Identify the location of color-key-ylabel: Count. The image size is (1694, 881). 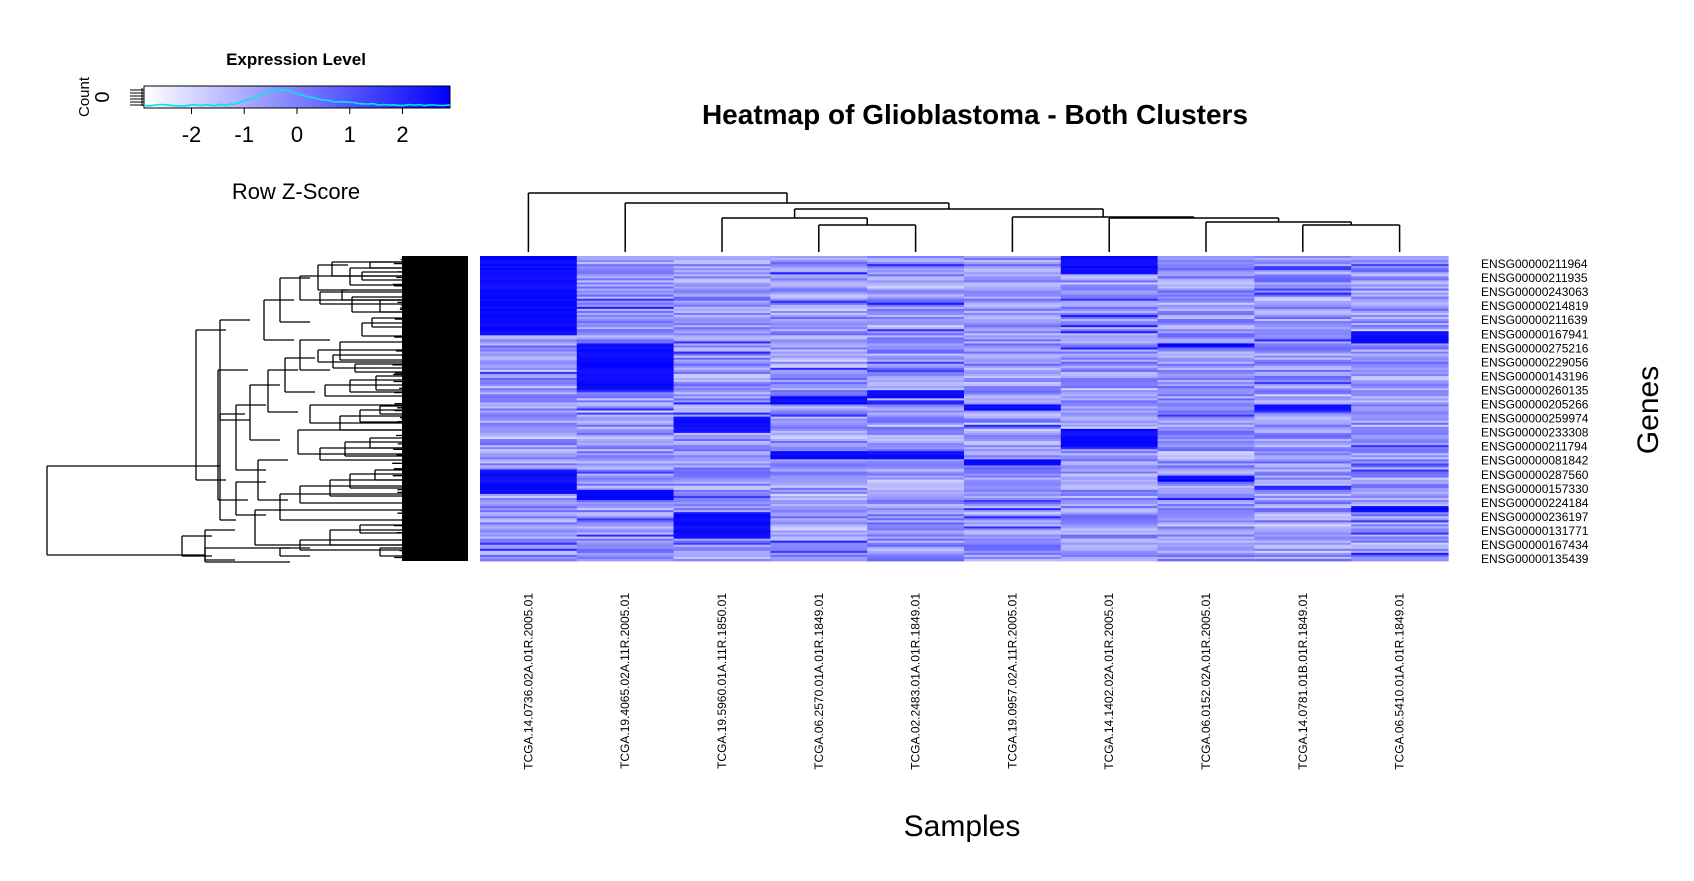
(84, 96).